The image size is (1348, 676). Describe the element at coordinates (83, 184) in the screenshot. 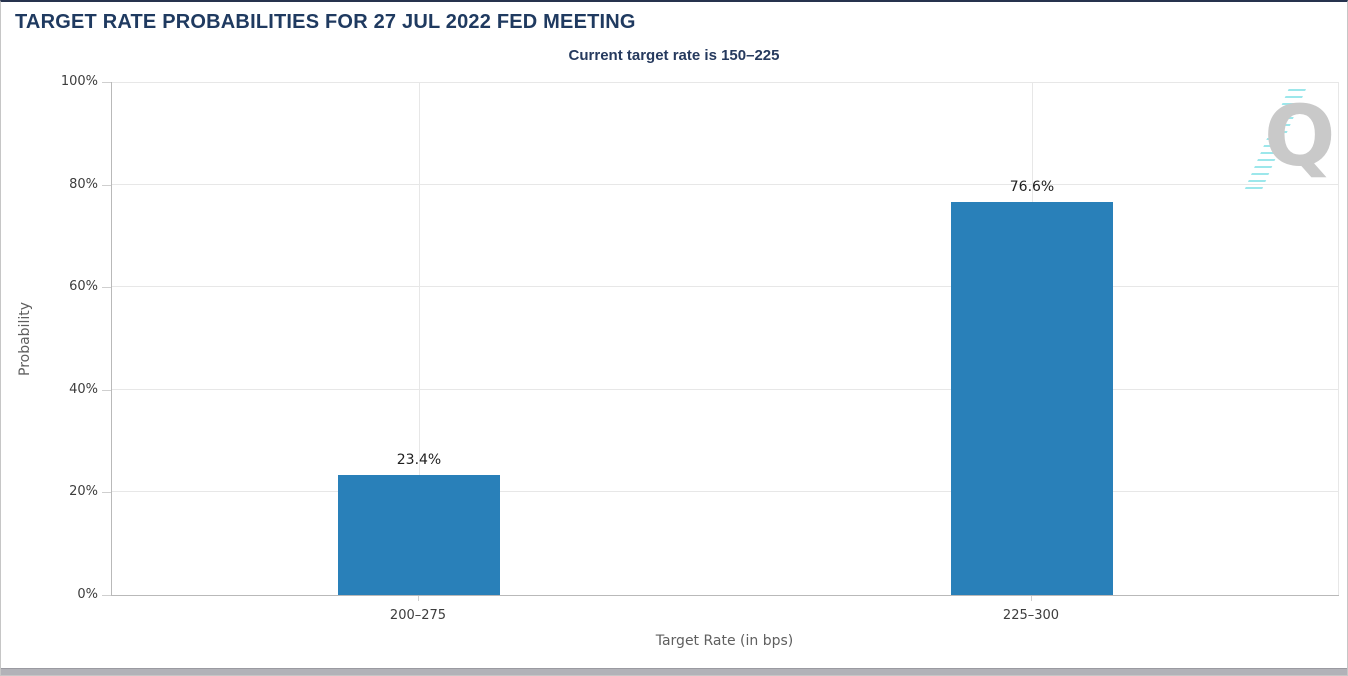

I see `y-tick-label: 80%` at that location.